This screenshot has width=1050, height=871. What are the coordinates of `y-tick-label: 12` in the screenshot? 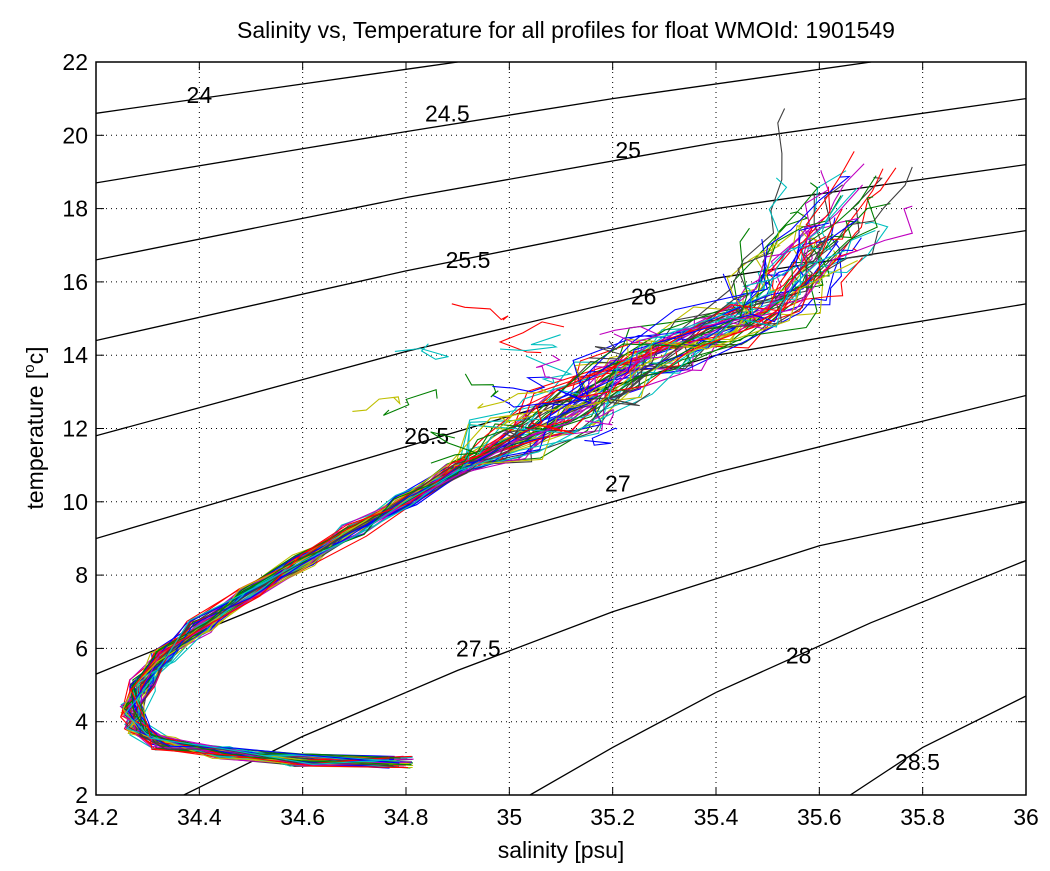 It's located at (75, 429).